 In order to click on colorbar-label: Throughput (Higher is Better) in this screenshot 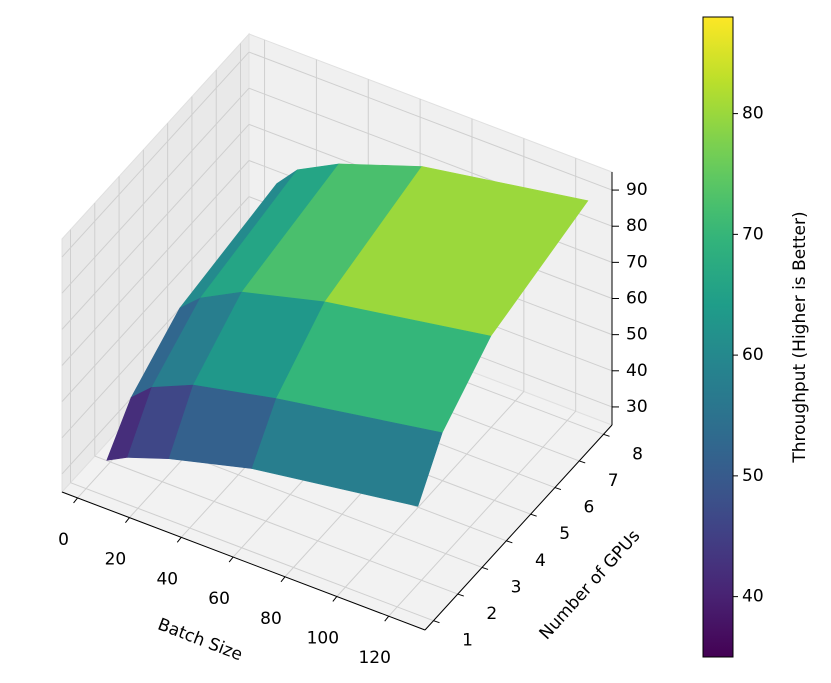, I will do `click(800, 337)`.